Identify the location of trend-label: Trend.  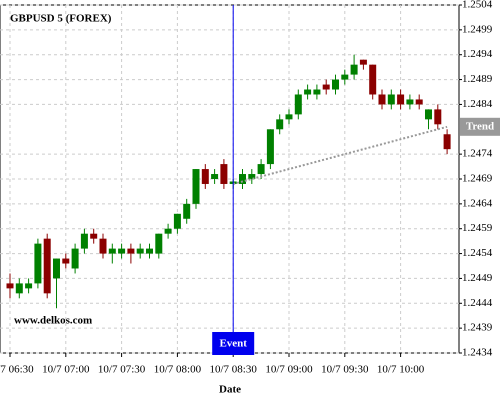
(480, 126).